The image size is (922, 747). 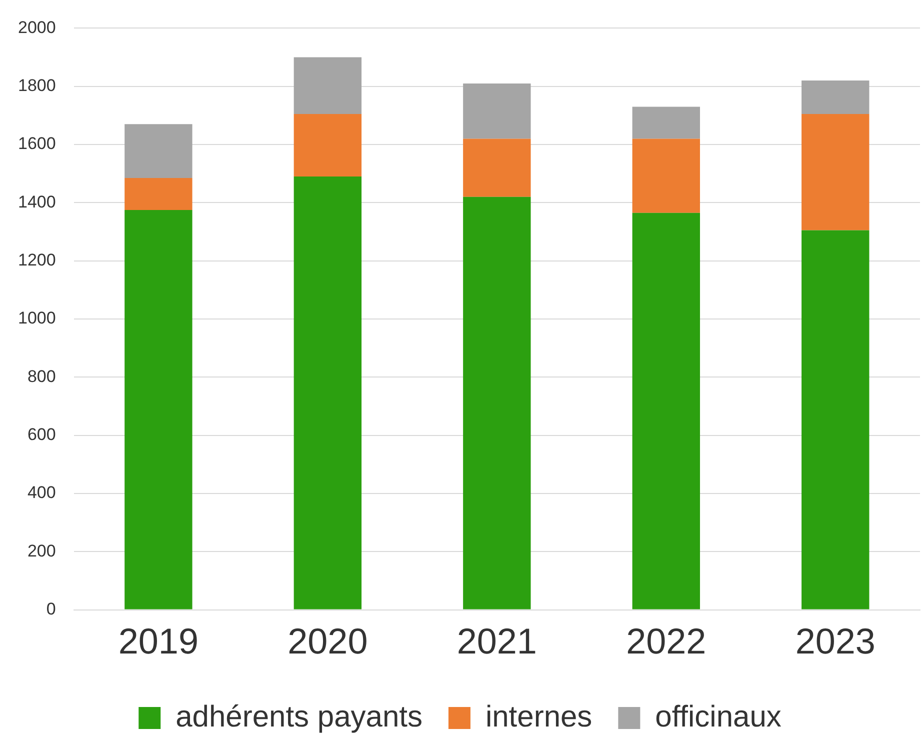 What do you see at coordinates (37, 318) in the screenshot?
I see `y-tick-label: 1000` at bounding box center [37, 318].